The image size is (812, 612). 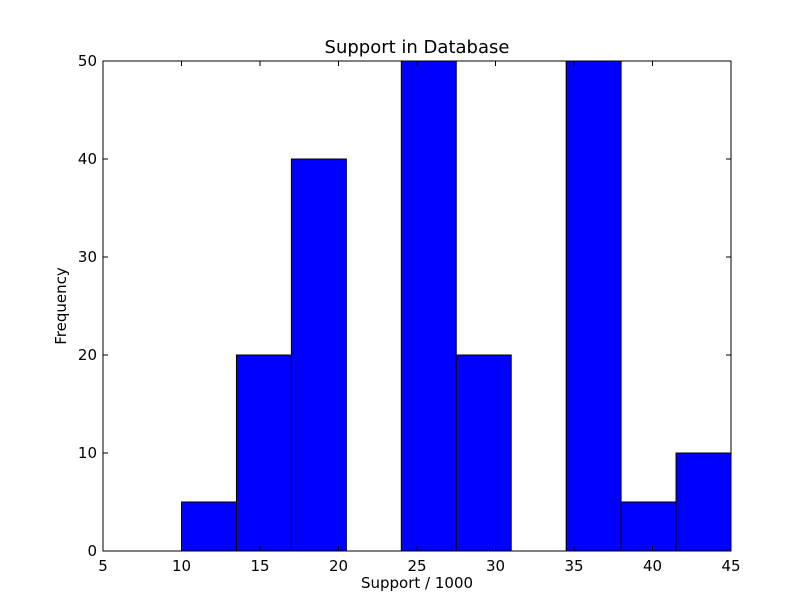 I want to click on y-tick-label-1: 10, so click(x=87, y=453).